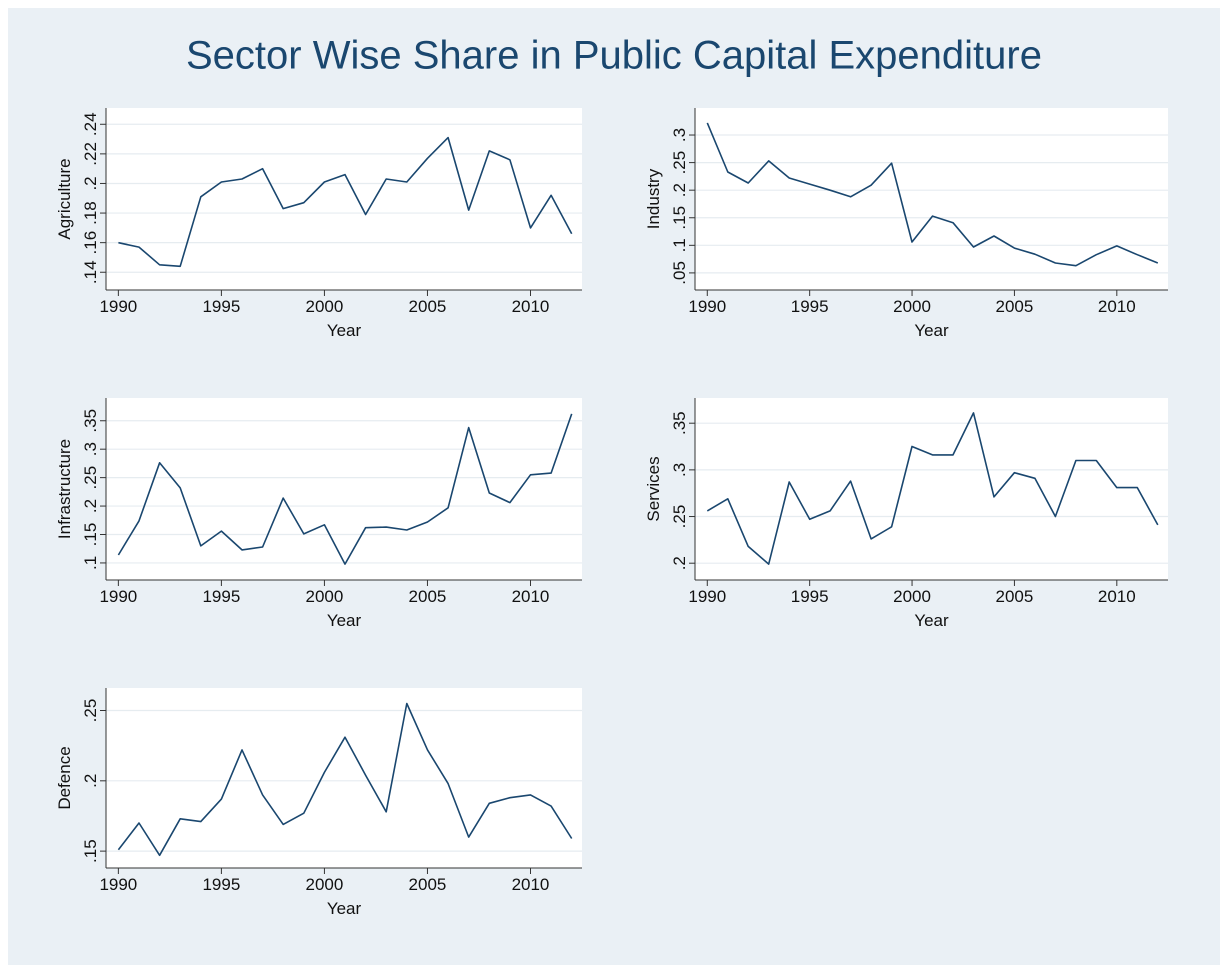 This screenshot has width=1228, height=973. Describe the element at coordinates (653, 198) in the screenshot. I see `y-axis-label: Industry` at that location.